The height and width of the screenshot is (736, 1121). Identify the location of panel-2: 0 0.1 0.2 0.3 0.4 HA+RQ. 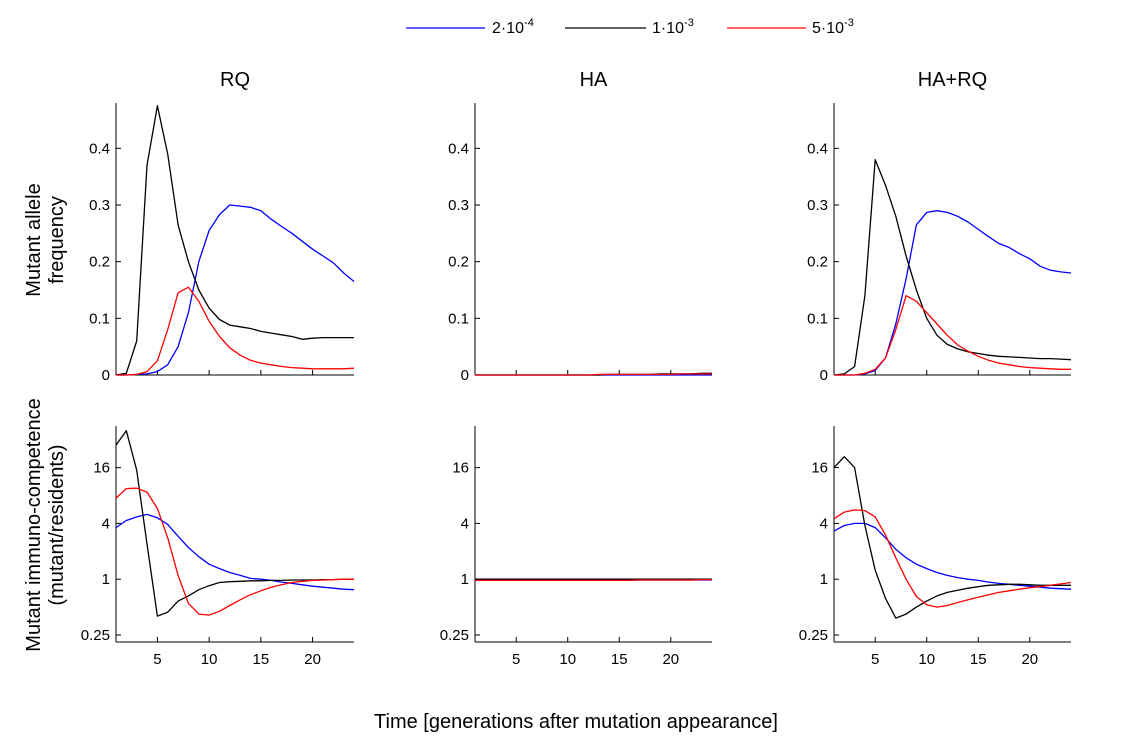
(939, 226).